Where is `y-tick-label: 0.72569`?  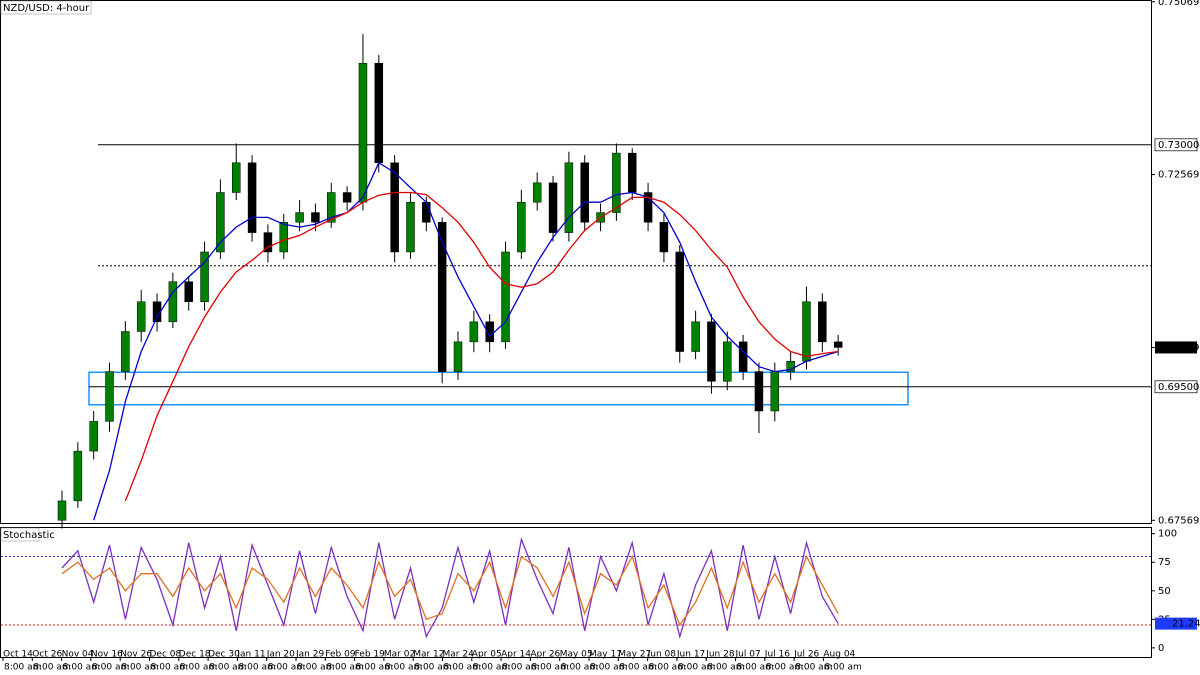
y-tick-label: 0.72569 is located at coordinates (1178, 175).